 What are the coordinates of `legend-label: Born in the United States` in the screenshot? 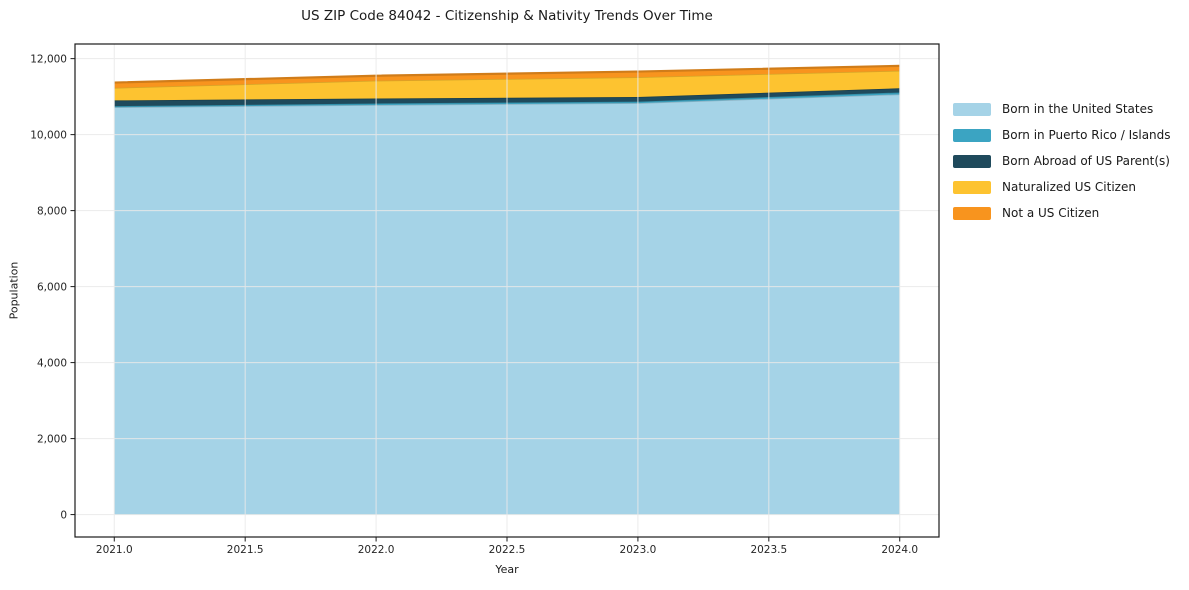 It's located at (1078, 109).